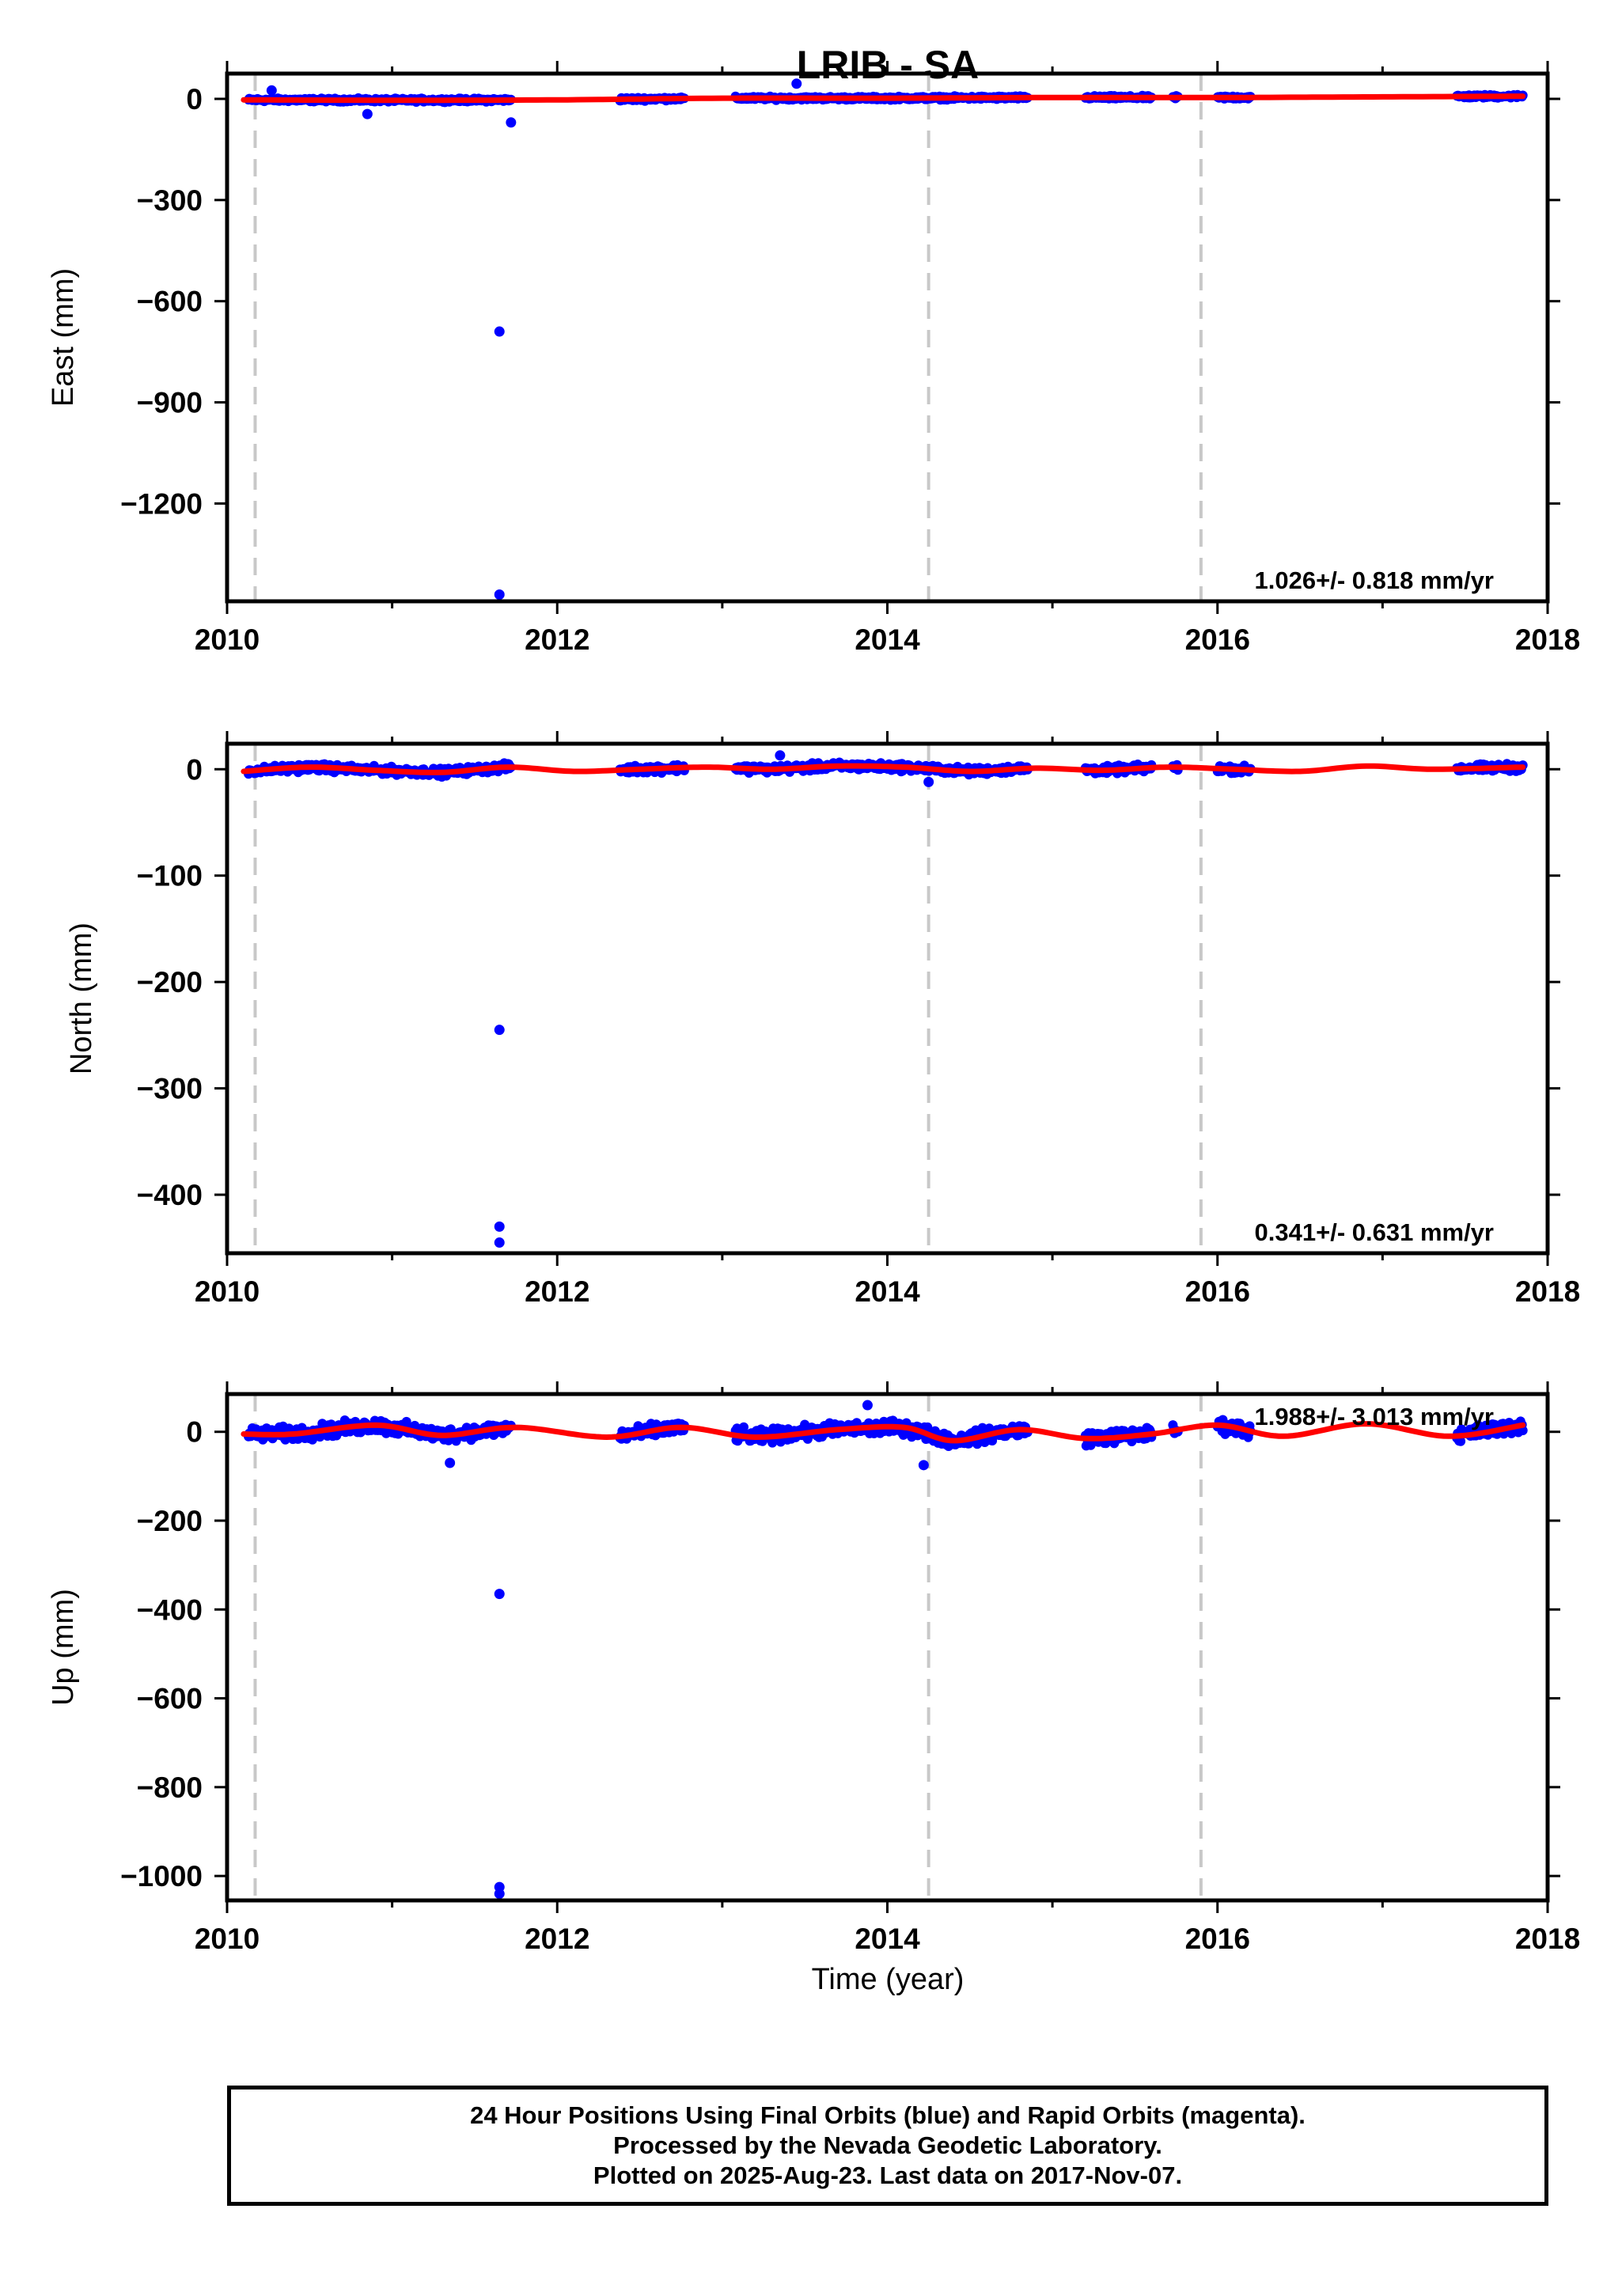 This screenshot has height=2296, width=1622. Describe the element at coordinates (1375, 1232) in the screenshot. I see `velocity-rate-label: 0.341+/- 0.631 mm/yr` at that location.